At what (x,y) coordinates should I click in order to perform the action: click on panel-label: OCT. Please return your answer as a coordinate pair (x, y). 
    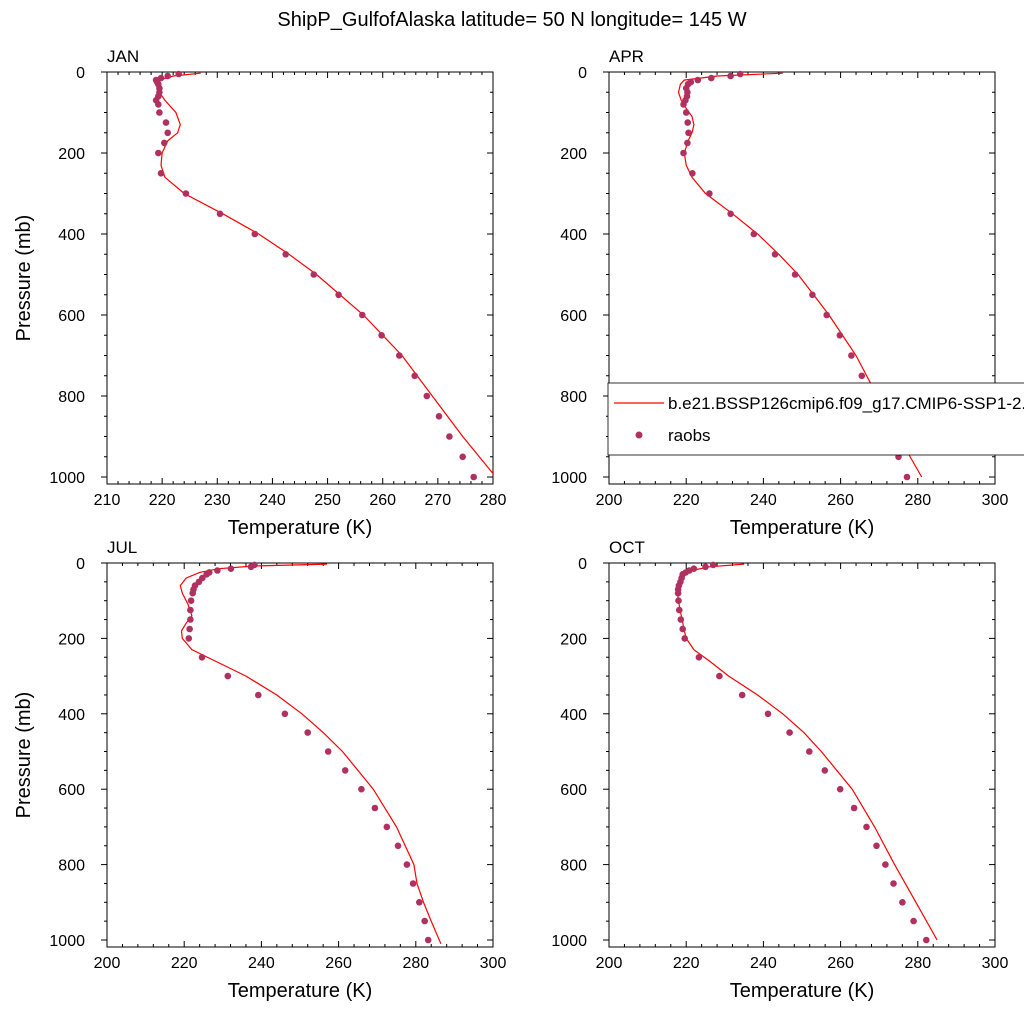
    Looking at the image, I should click on (627, 547).